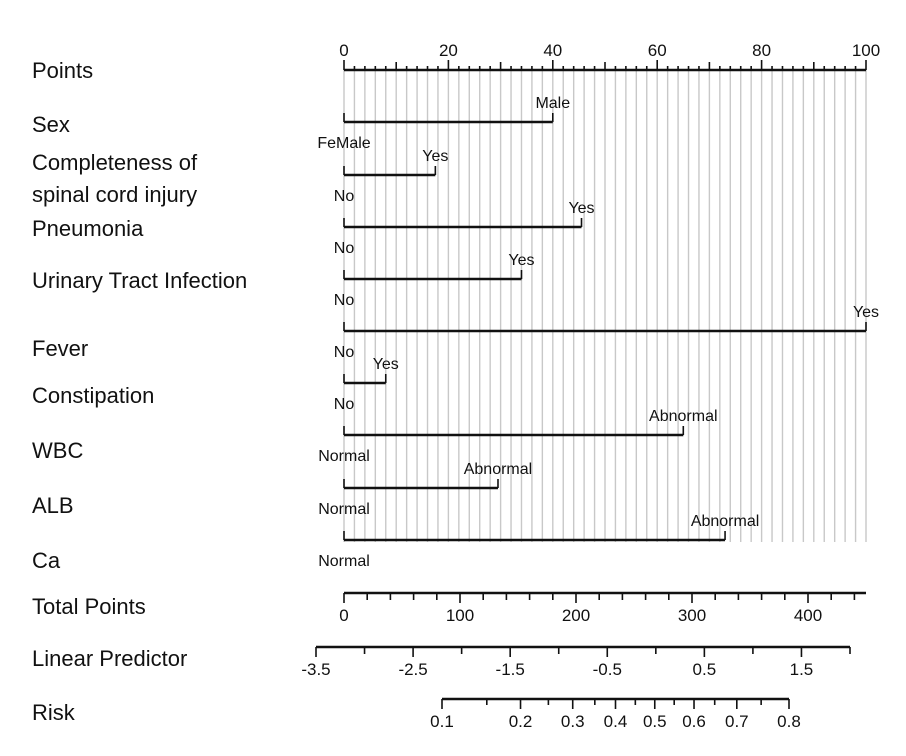 The height and width of the screenshot is (756, 906). What do you see at coordinates (657, 50) in the screenshot?
I see `points-axis-tick-label: 60` at bounding box center [657, 50].